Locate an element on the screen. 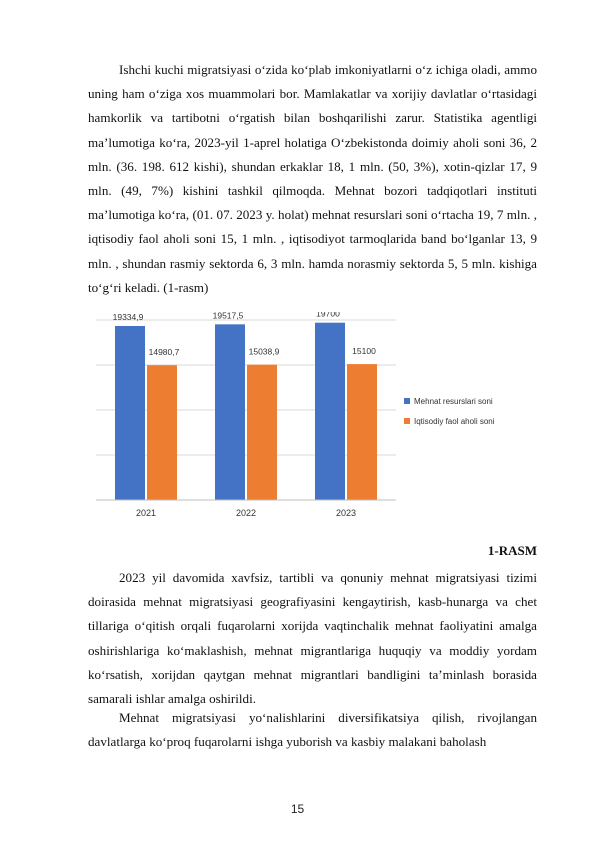  legend-label: Iqtisodiy faol aholi soni is located at coordinates (454, 421).